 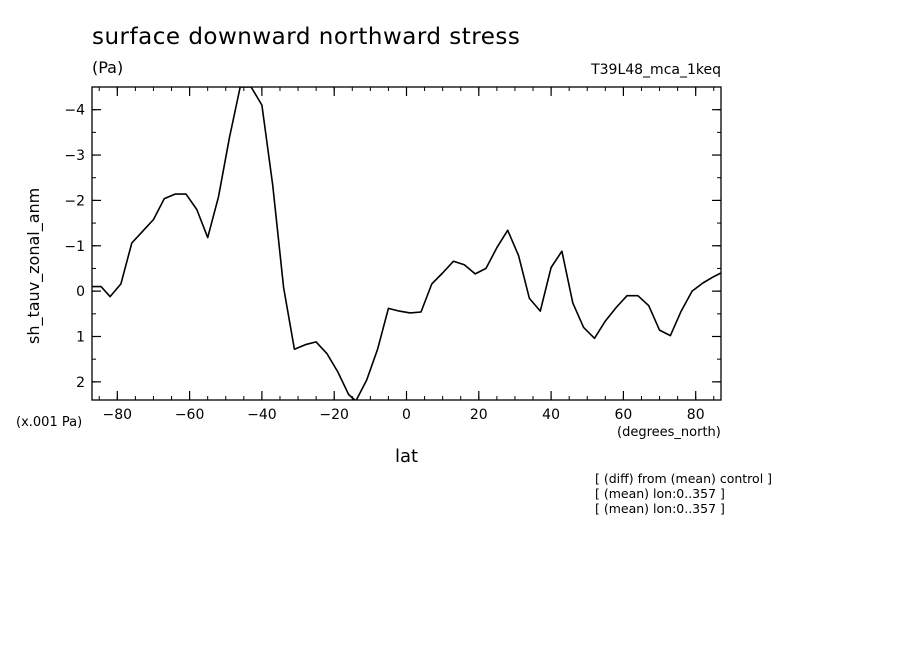 I want to click on y-tick-label: 2, so click(x=80, y=383).